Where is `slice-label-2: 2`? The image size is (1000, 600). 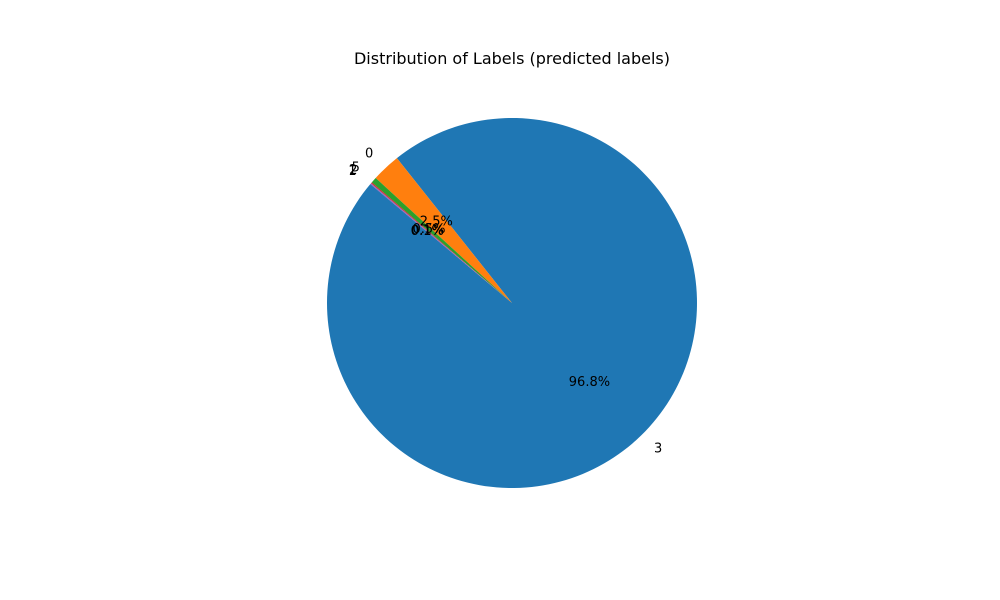 slice-label-2: 2 is located at coordinates (353, 170).